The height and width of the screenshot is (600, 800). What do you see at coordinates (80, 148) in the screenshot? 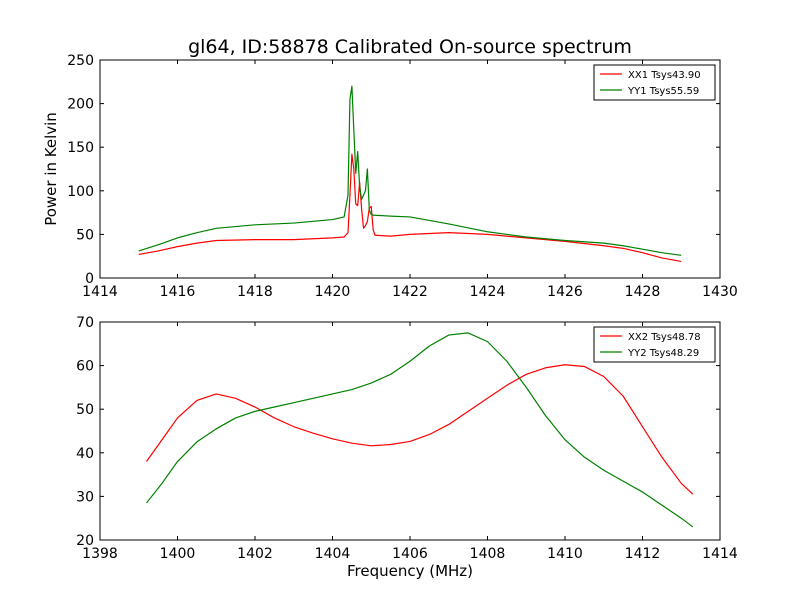
I see `top-y-tick-label: 150` at bounding box center [80, 148].